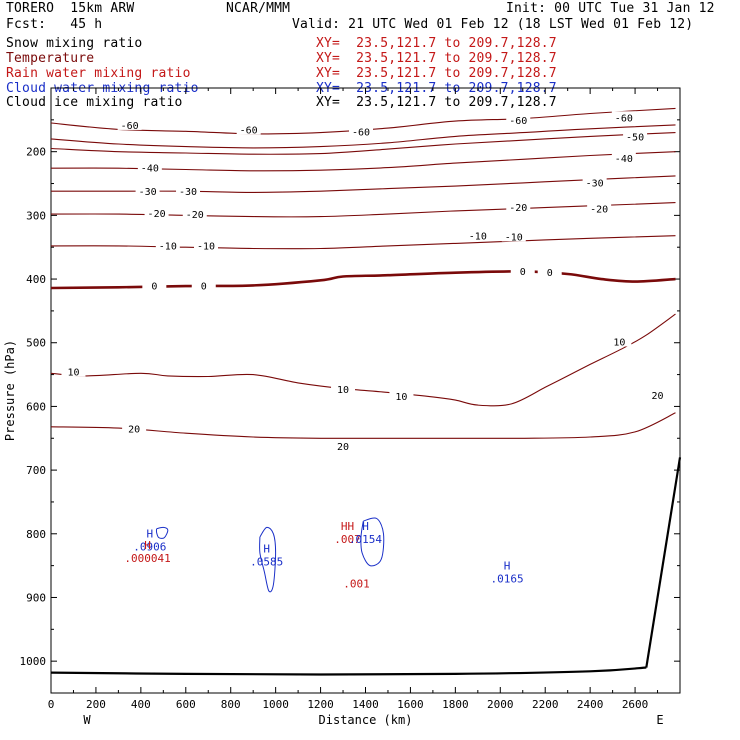 The height and width of the screenshot is (740, 740). I want to click on y-tick-label: 300, so click(36, 215).